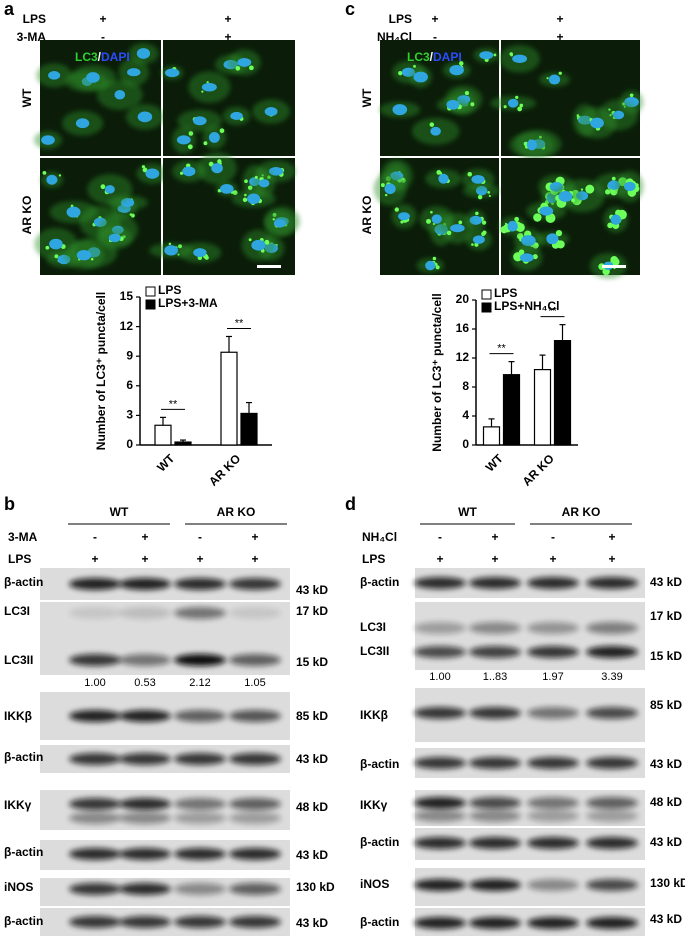 The width and height of the screenshot is (685, 940). Describe the element at coordinates (119, 512) in the screenshot. I see `group-label: WT` at that location.